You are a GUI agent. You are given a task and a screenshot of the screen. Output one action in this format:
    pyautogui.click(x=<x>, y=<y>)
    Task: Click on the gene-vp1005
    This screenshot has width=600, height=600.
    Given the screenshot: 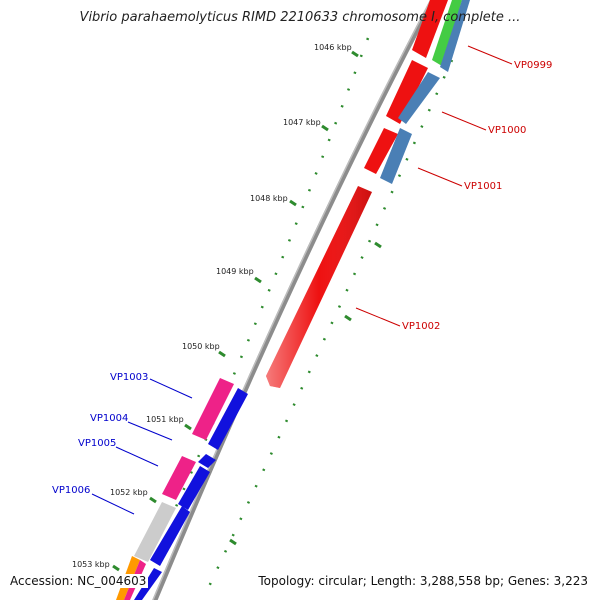 What is the action you would take?
    pyautogui.click(x=179, y=478)
    